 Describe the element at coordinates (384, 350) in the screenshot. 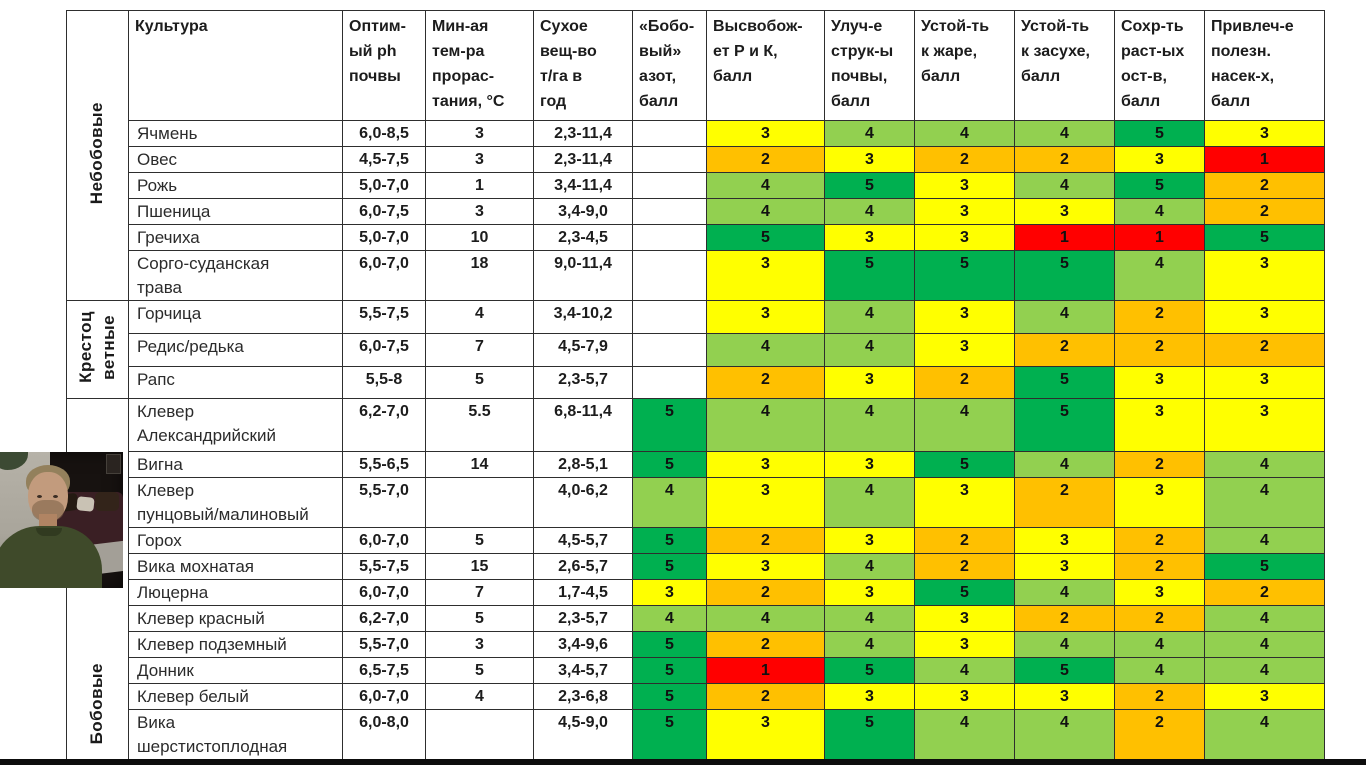

I see `ph-cell: 6,0-7,5` at that location.